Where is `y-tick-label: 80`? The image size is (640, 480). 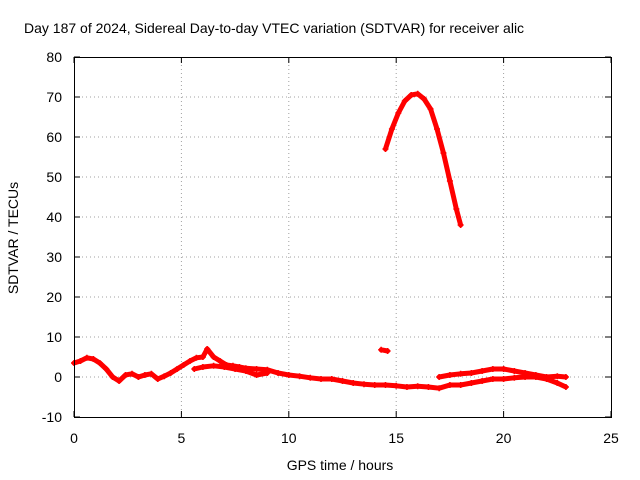 y-tick-label: 80 is located at coordinates (54, 57).